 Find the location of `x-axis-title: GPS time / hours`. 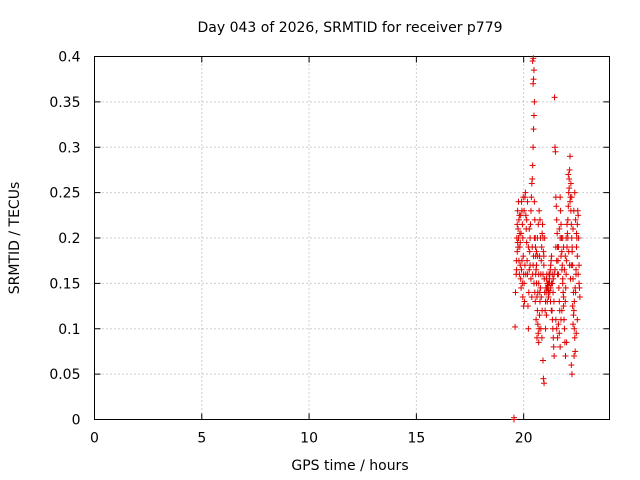

x-axis-title: GPS time / hours is located at coordinates (349, 466).